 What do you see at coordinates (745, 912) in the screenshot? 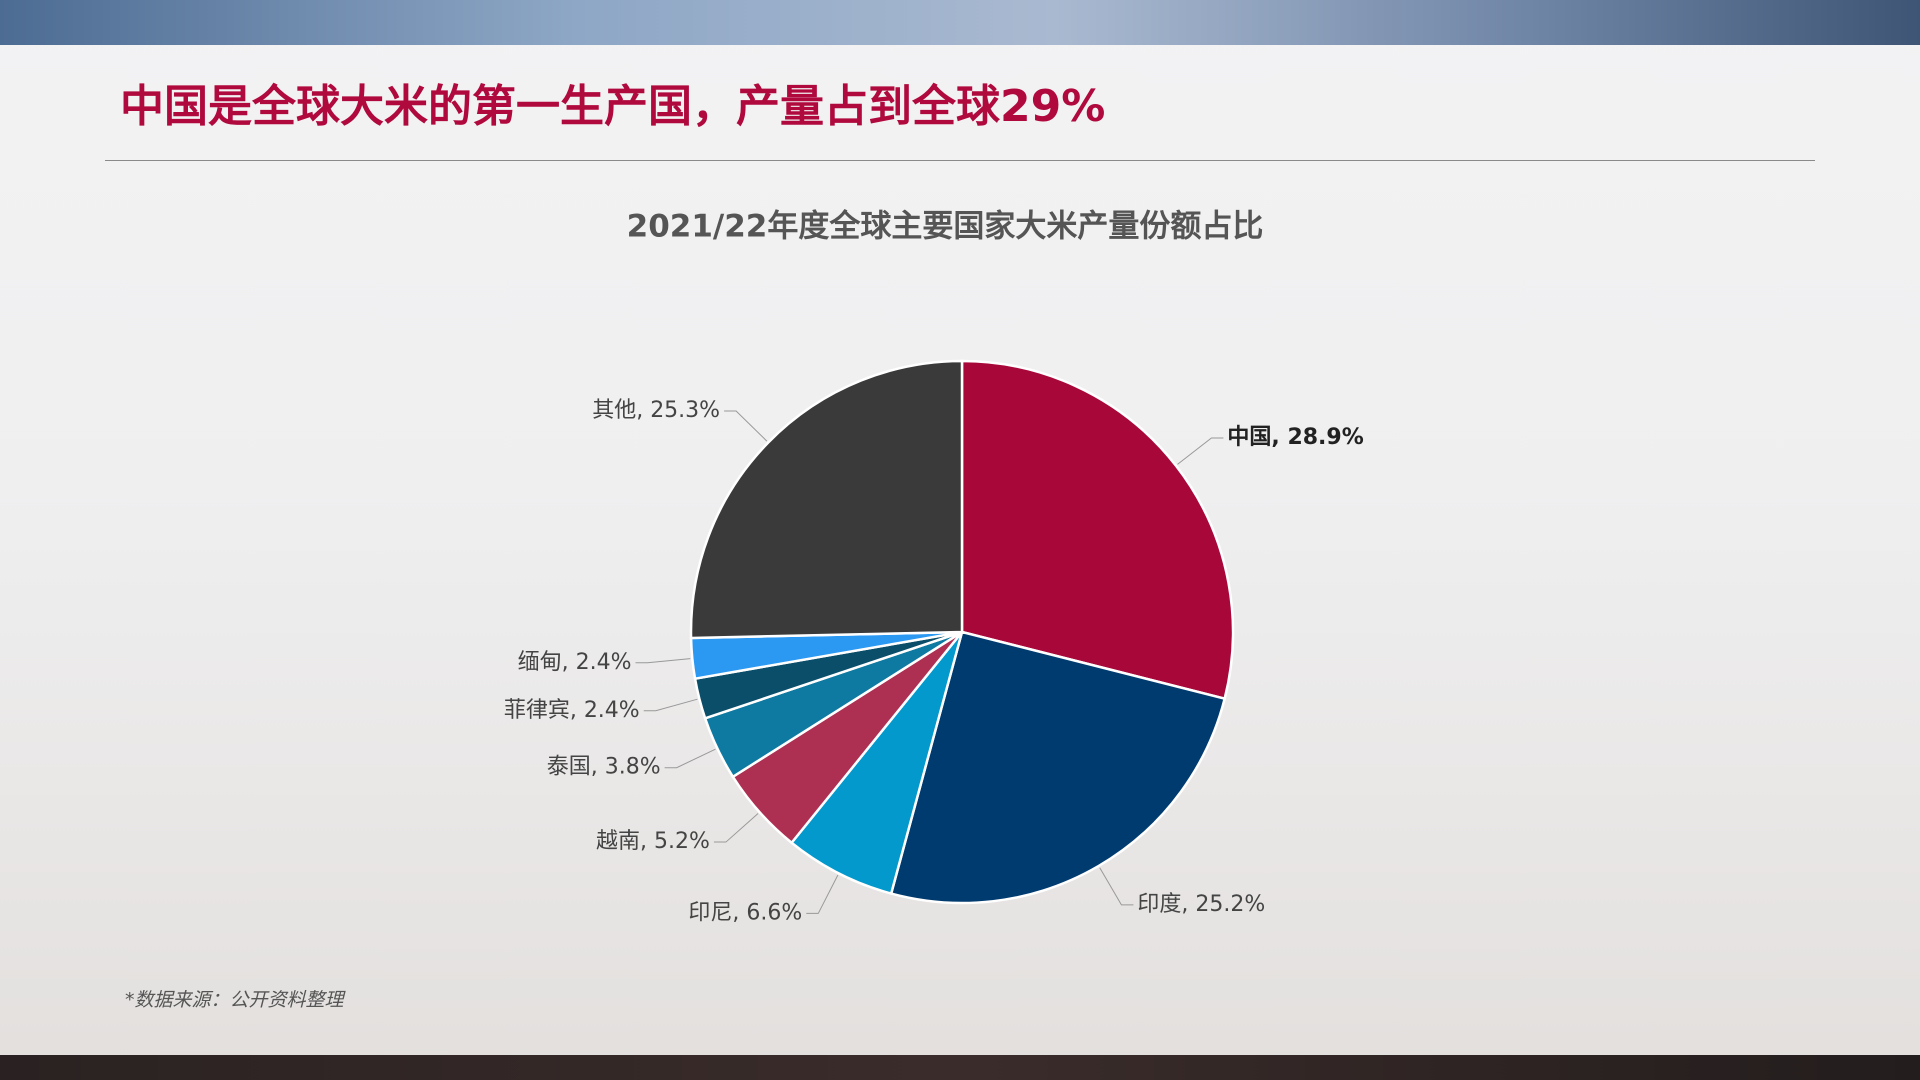
I see `data-label: 印尼, 6.6%` at bounding box center [745, 912].